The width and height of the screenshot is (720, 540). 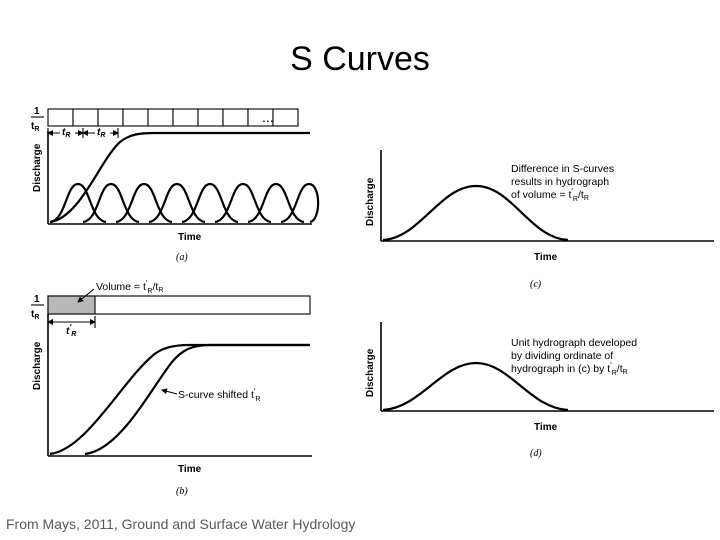 I want to click on panel-b-volume-label: Volume = t′R/tR, so click(x=129, y=287).